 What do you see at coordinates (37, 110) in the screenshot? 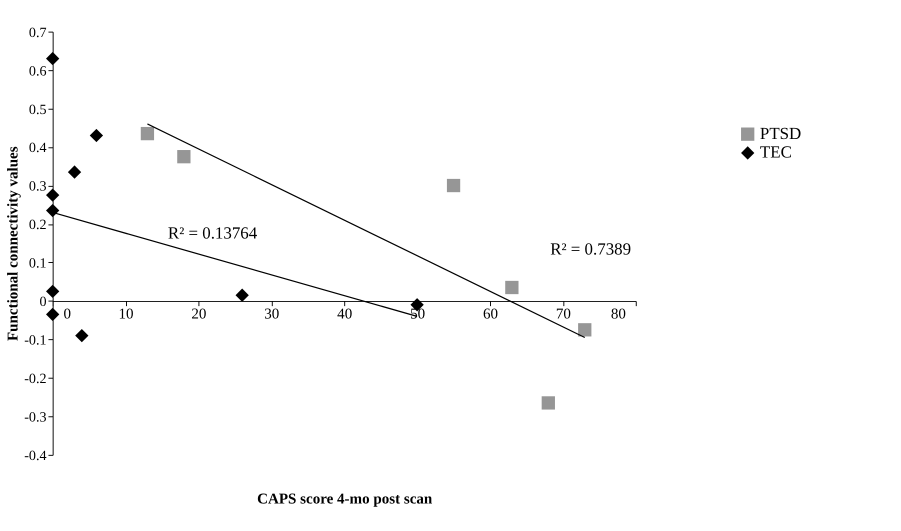
I see `y-tick-label: 0.5` at bounding box center [37, 110].